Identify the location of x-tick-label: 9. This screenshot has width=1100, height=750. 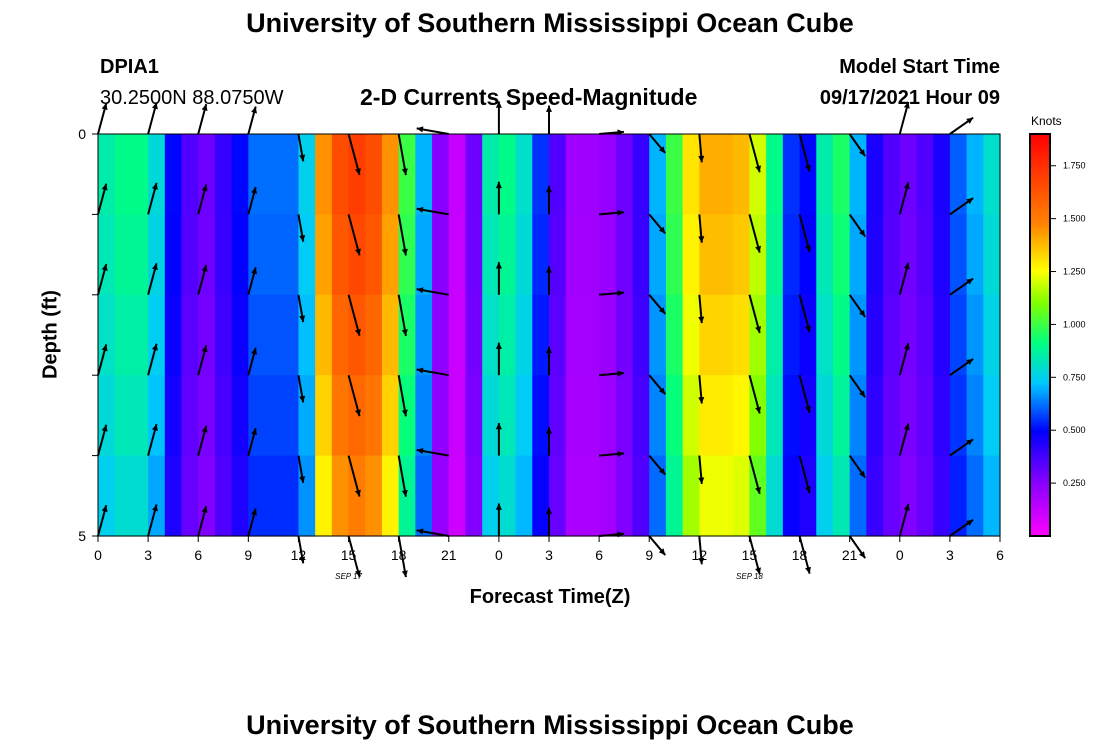
(649, 555).